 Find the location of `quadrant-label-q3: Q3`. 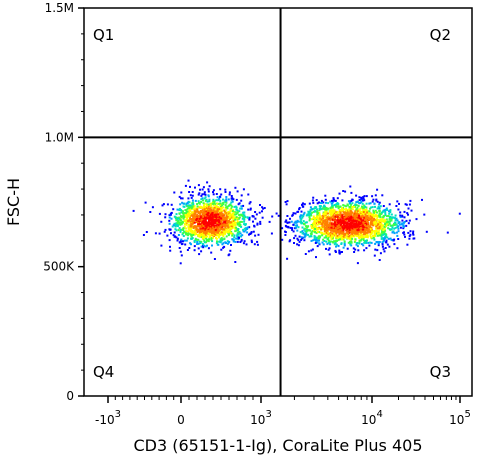

quadrant-label-q3: Q3 is located at coordinates (440, 372).